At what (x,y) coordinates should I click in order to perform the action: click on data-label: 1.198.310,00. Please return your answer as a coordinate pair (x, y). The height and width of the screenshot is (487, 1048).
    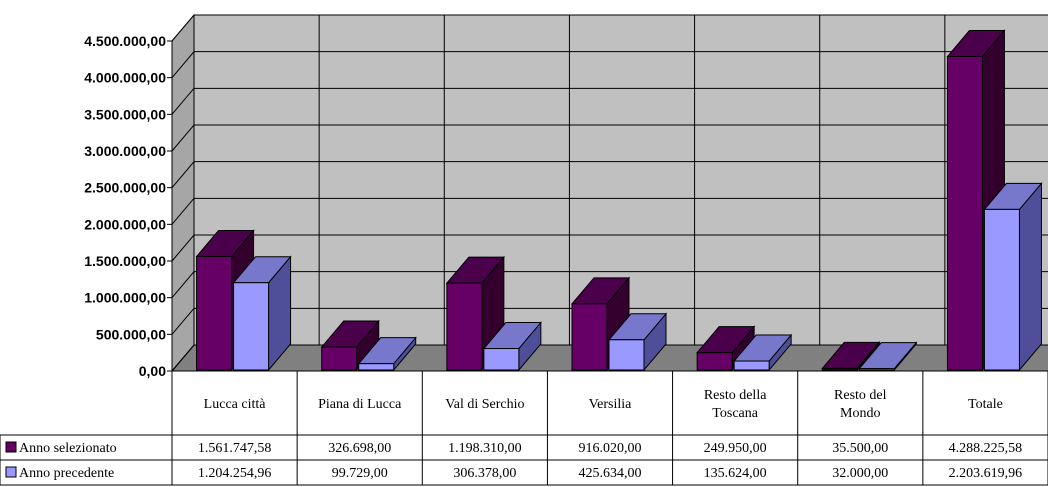
    Looking at the image, I should click on (485, 448).